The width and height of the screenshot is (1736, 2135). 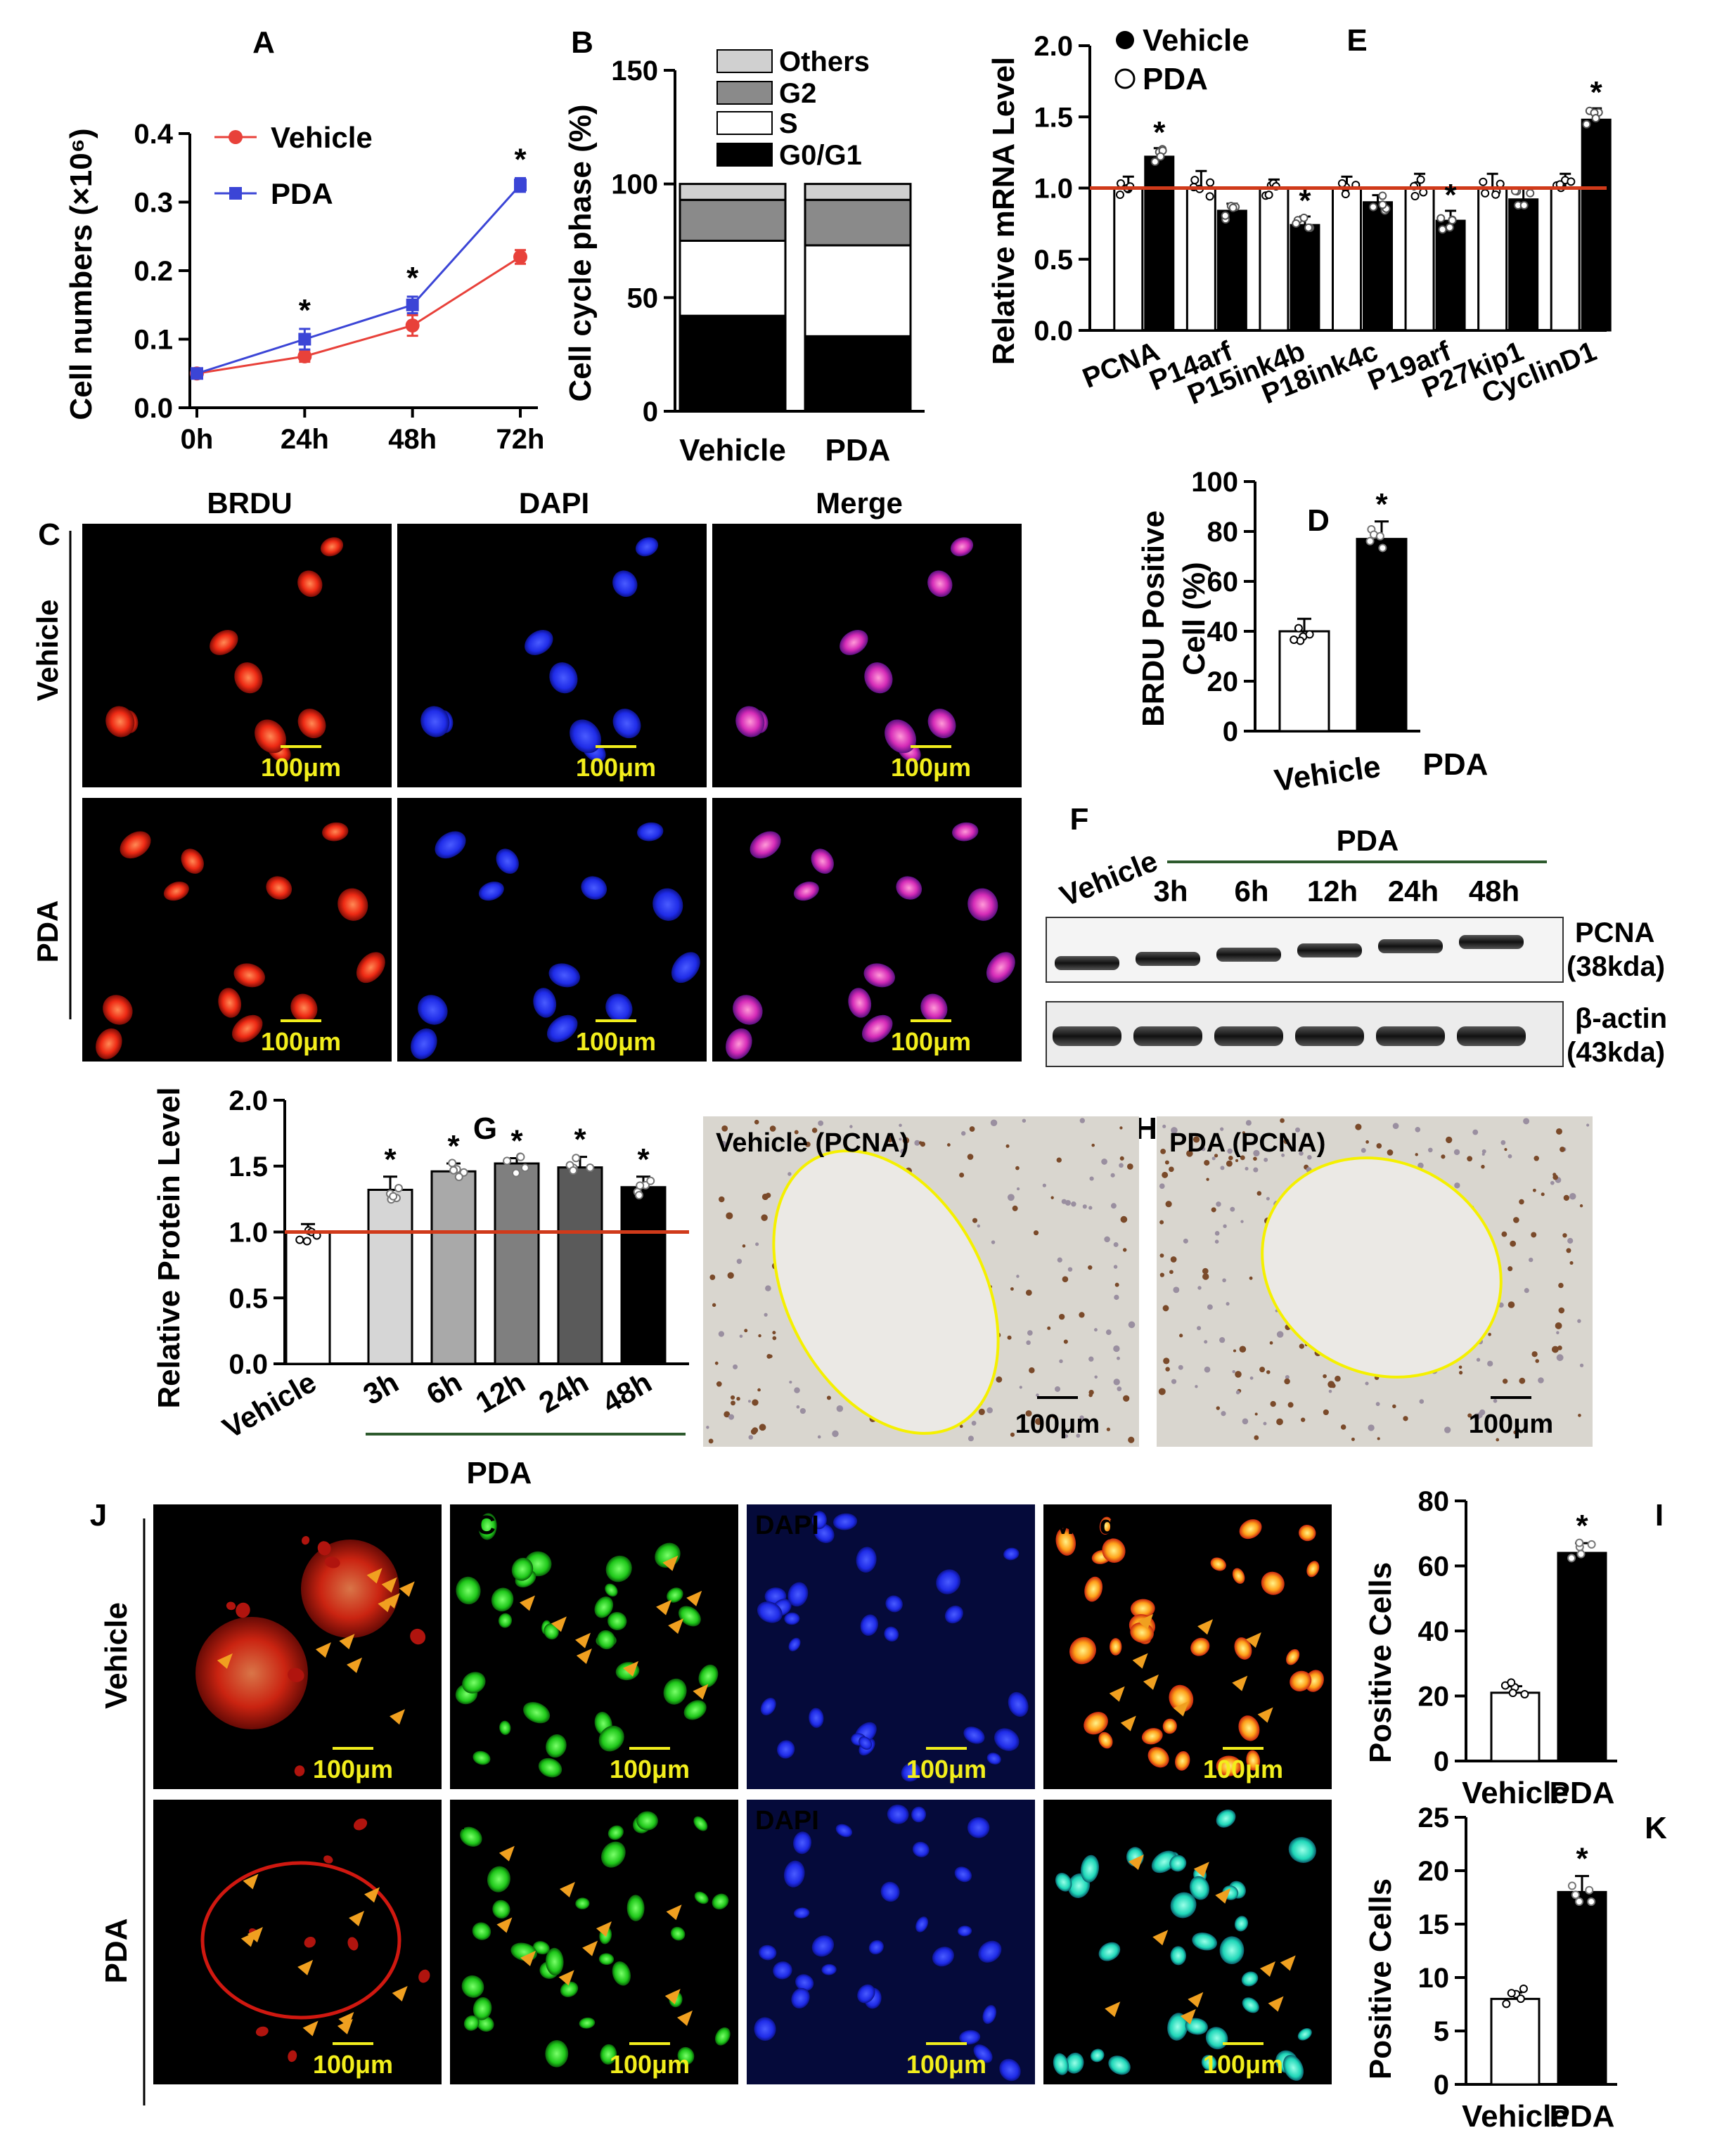 What do you see at coordinates (1494, 891) in the screenshot?
I see `panel-f-lane-label: 48h` at bounding box center [1494, 891].